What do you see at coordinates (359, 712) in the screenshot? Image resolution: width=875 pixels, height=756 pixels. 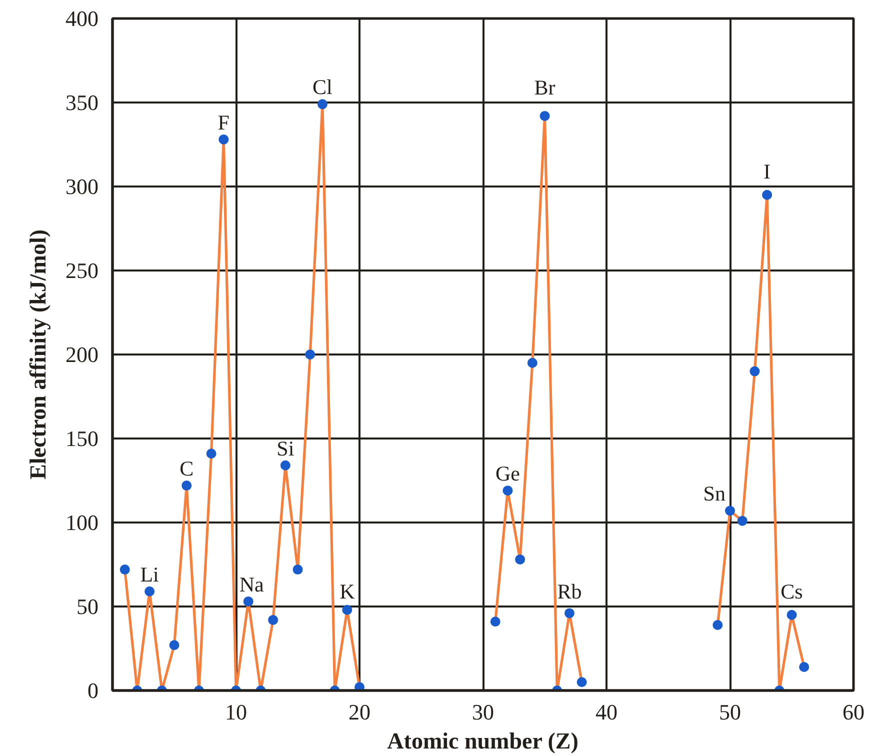 I see `x-tick-label: 20` at bounding box center [359, 712].